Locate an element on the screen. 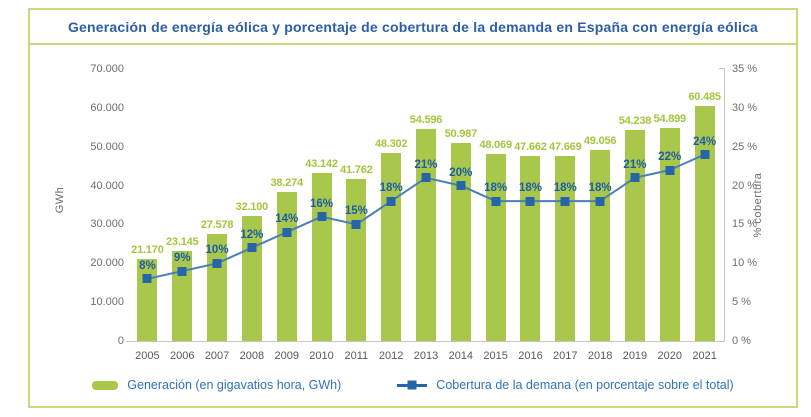 The image size is (811, 417). axis-tick-label: 70.000 is located at coordinates (107, 69).